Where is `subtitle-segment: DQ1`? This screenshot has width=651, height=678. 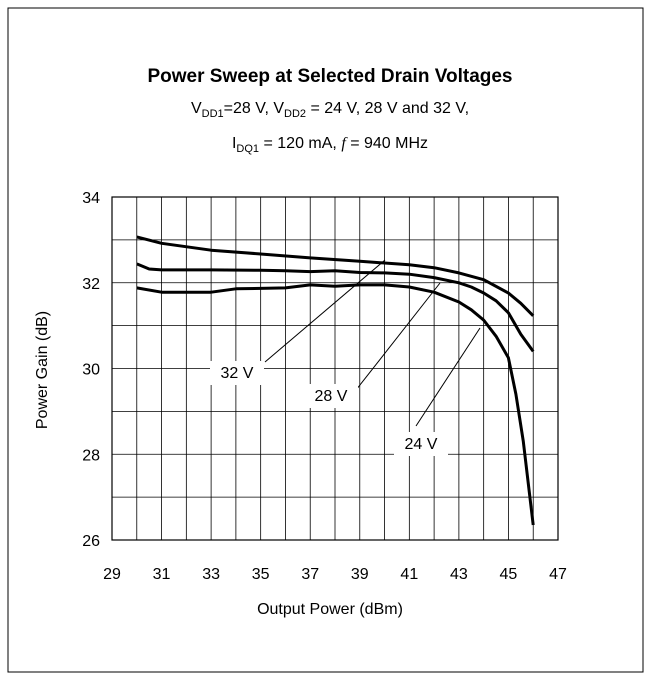
subtitle-segment: DQ1 is located at coordinates (247, 149).